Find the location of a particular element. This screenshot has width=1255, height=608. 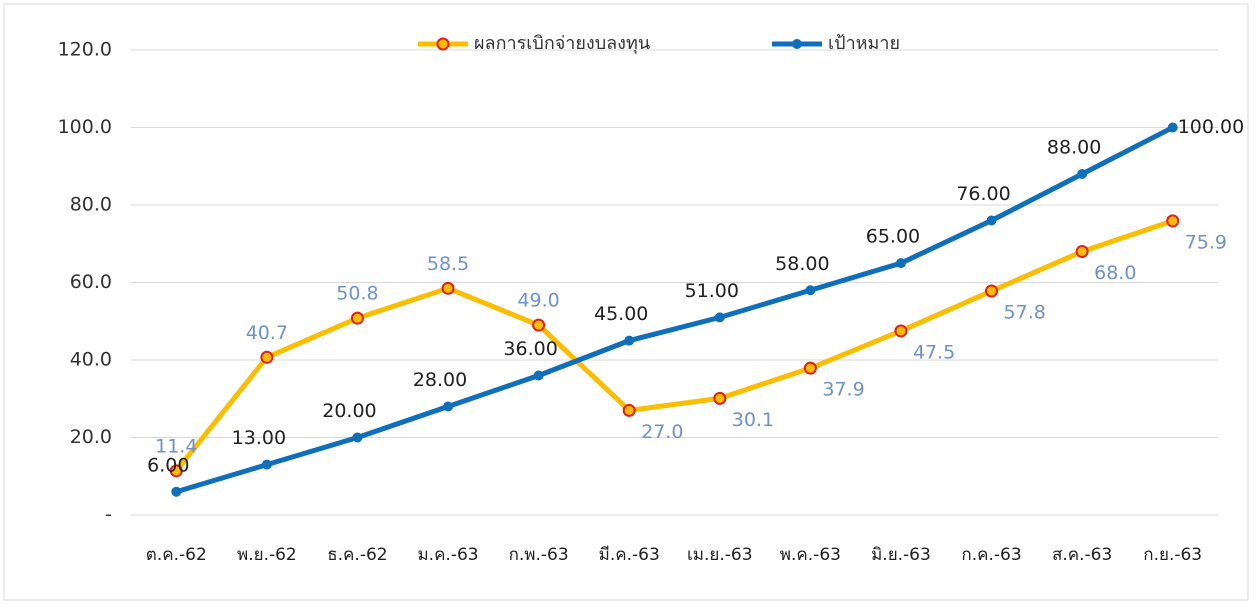

data-label: 30.1 is located at coordinates (753, 420).